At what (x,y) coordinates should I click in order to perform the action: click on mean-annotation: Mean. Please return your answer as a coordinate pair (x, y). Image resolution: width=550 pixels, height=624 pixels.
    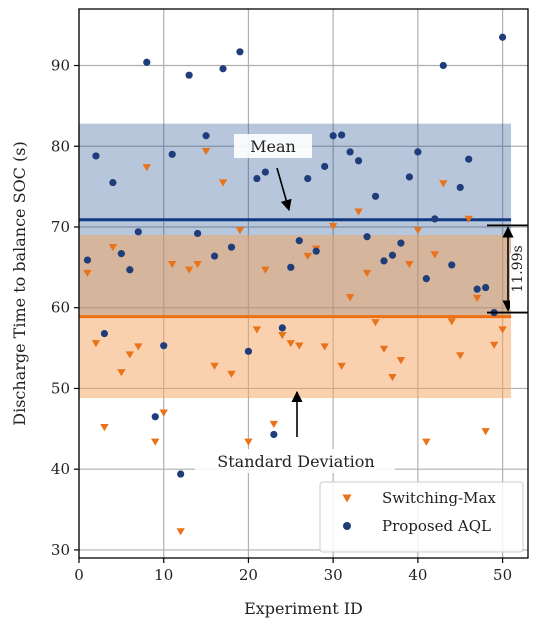
    Looking at the image, I should click on (273, 146).